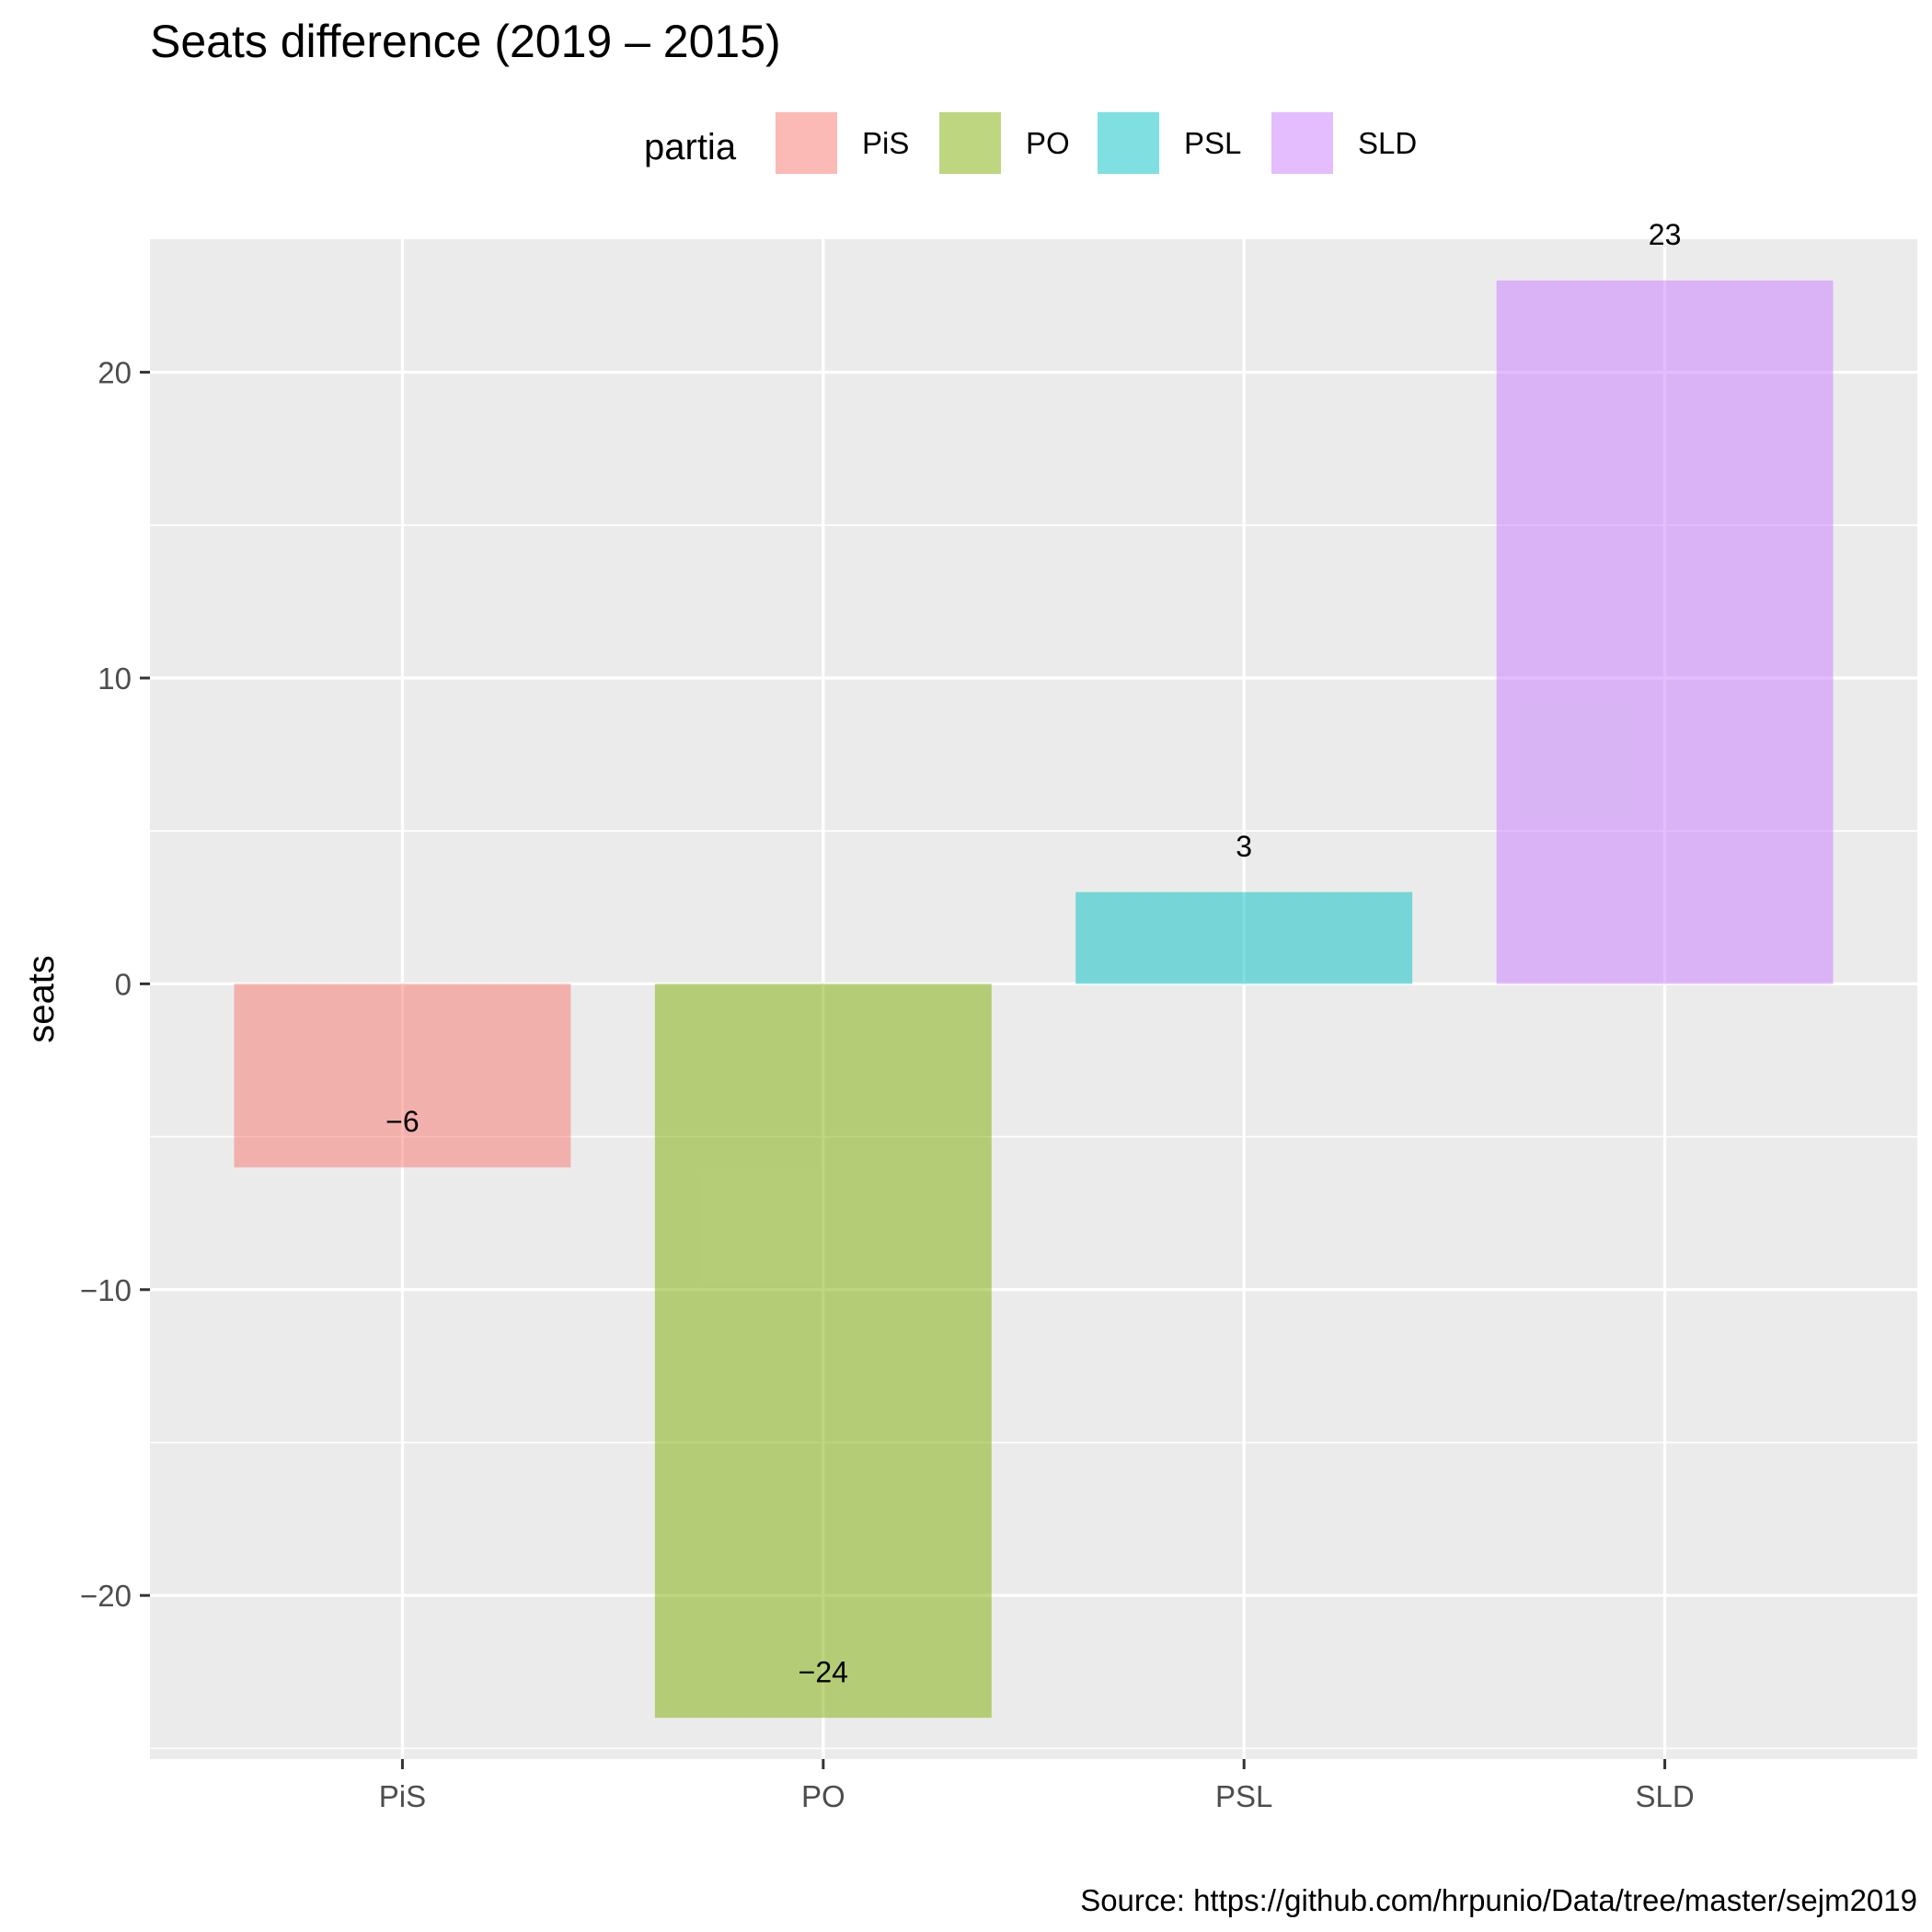 This screenshot has height=1932, width=1932. Describe the element at coordinates (106, 1596) in the screenshot. I see `y-tick-label: −20` at that location.